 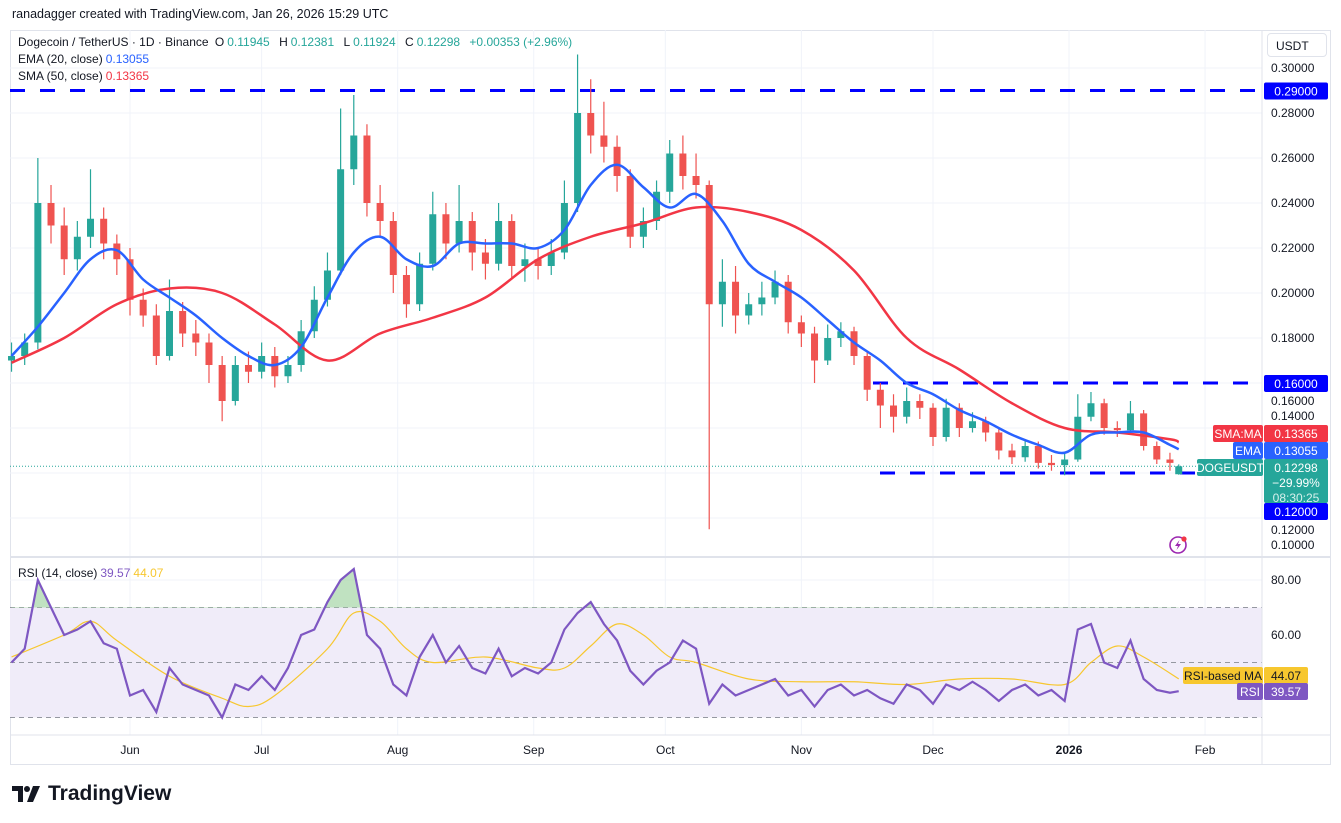 I want to click on time-tick-label: Sep, so click(x=534, y=750).